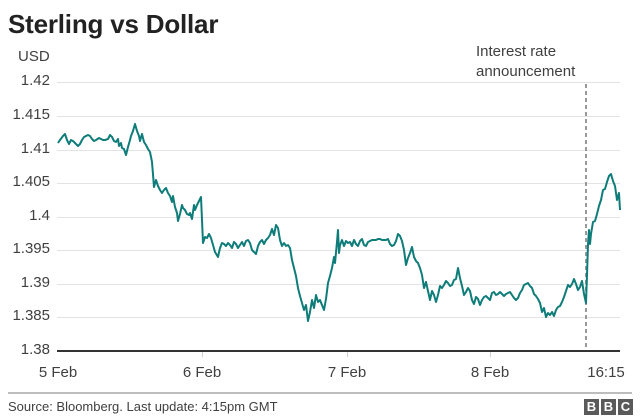 The width and height of the screenshot is (640, 420). I want to click on y-tick-label: 1.415, so click(31, 114).